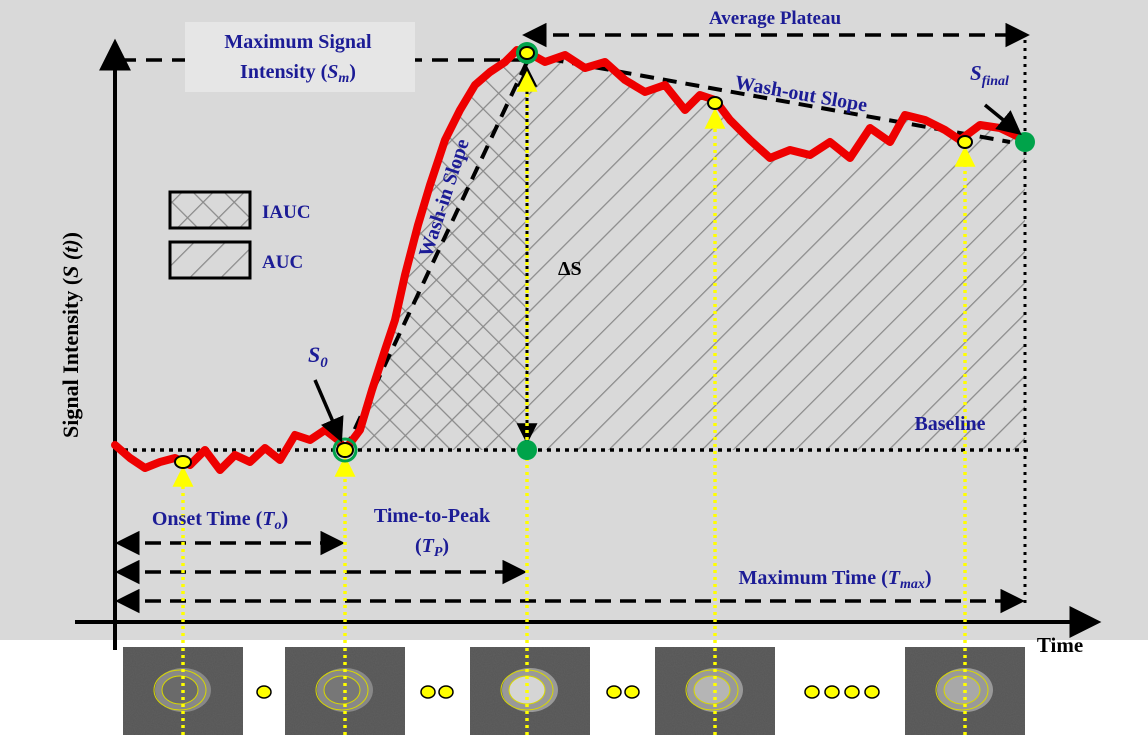 The width and height of the screenshot is (1148, 735). What do you see at coordinates (286, 212) in the screenshot?
I see `legend-iauc-label: IAUC` at bounding box center [286, 212].